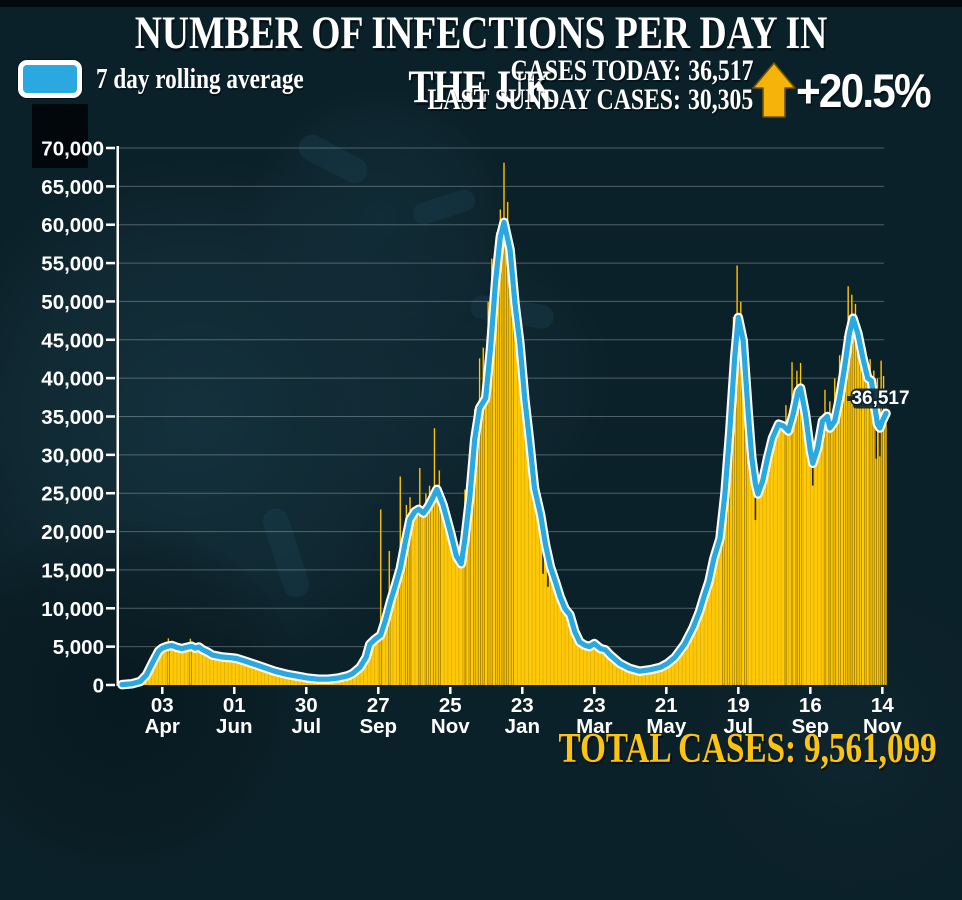  I want to click on y-axis-label: 50,000, so click(72, 302).